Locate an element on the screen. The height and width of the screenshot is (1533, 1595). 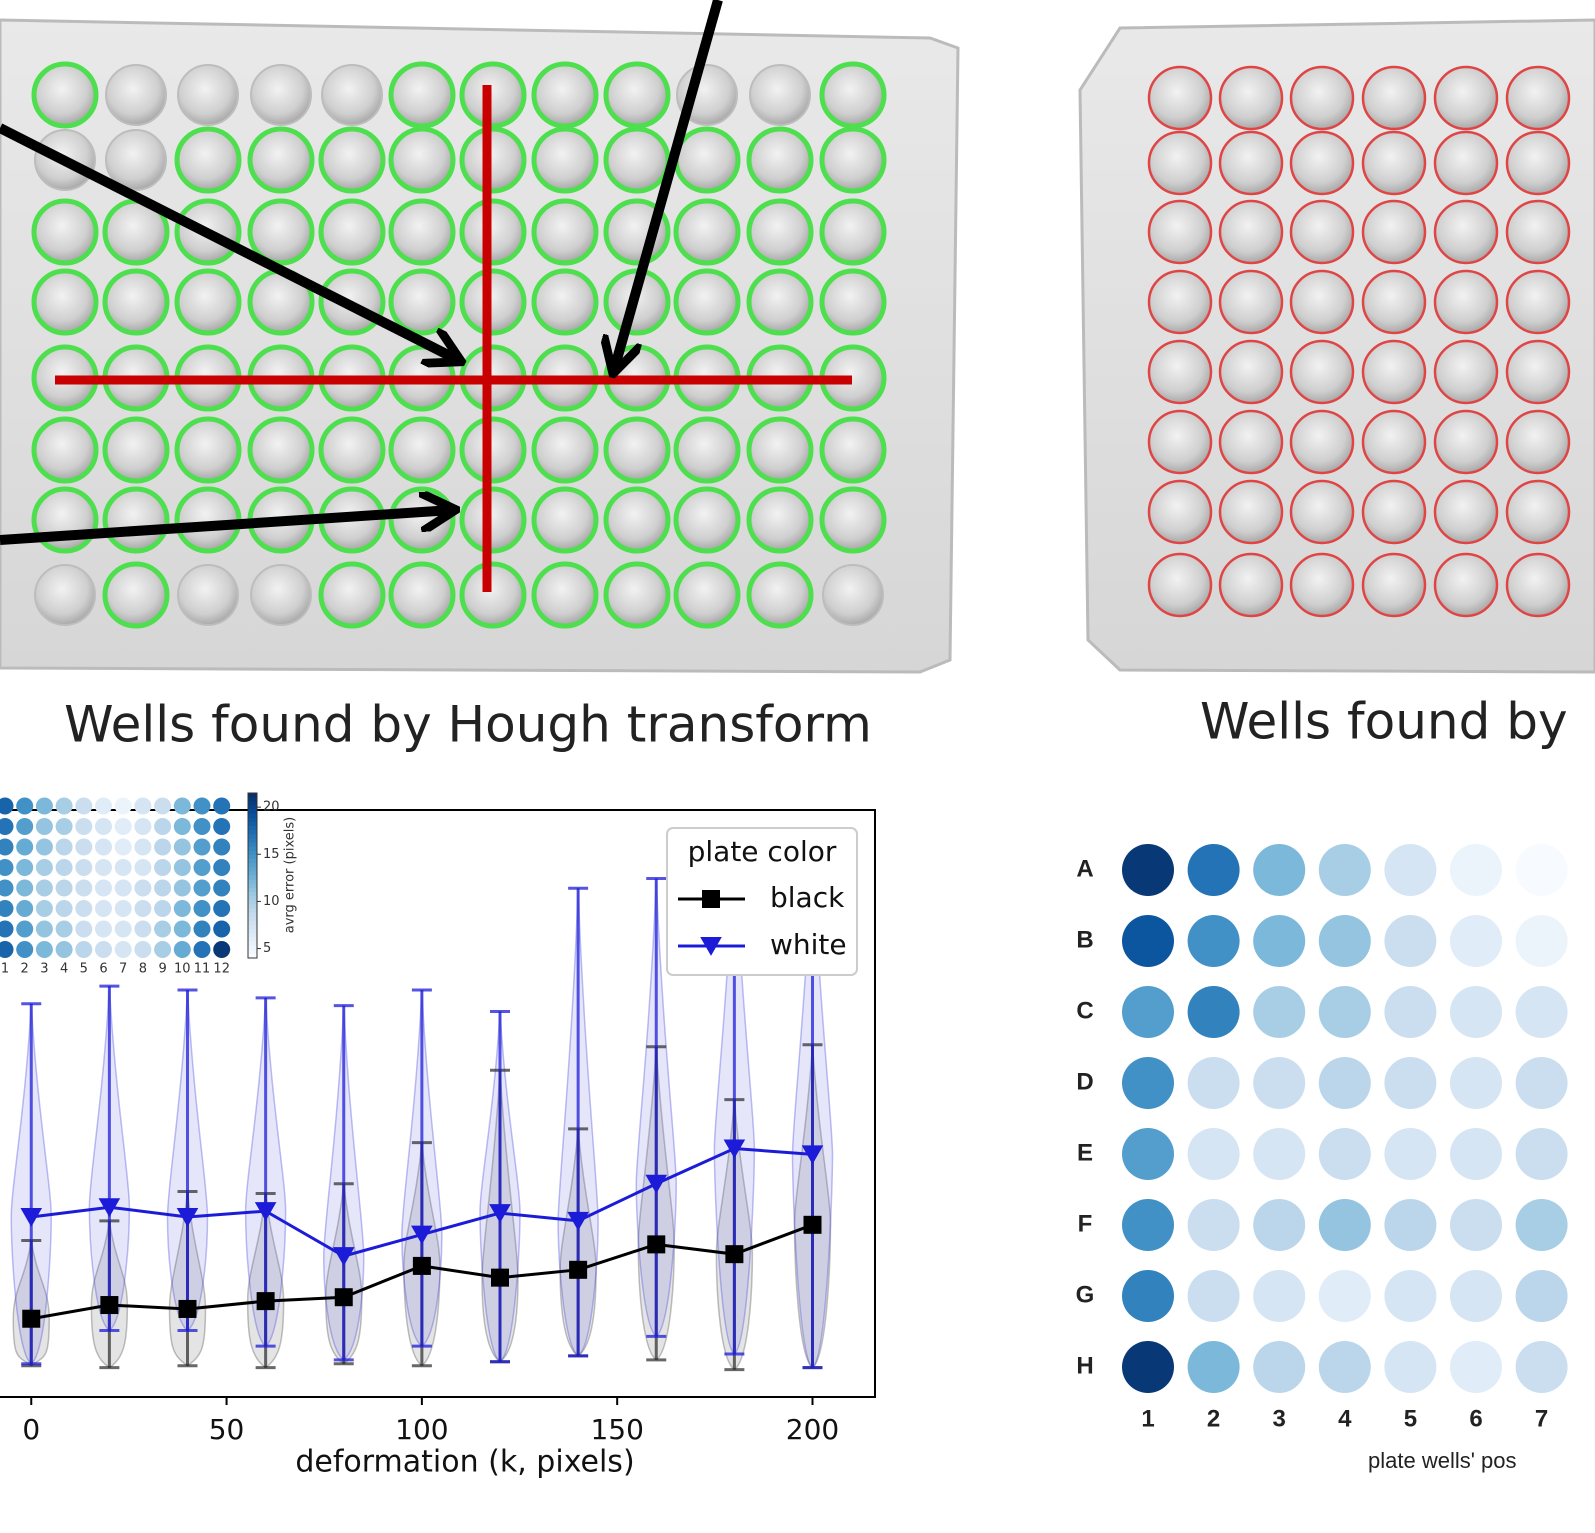
column-label: 7 is located at coordinates (123, 969).